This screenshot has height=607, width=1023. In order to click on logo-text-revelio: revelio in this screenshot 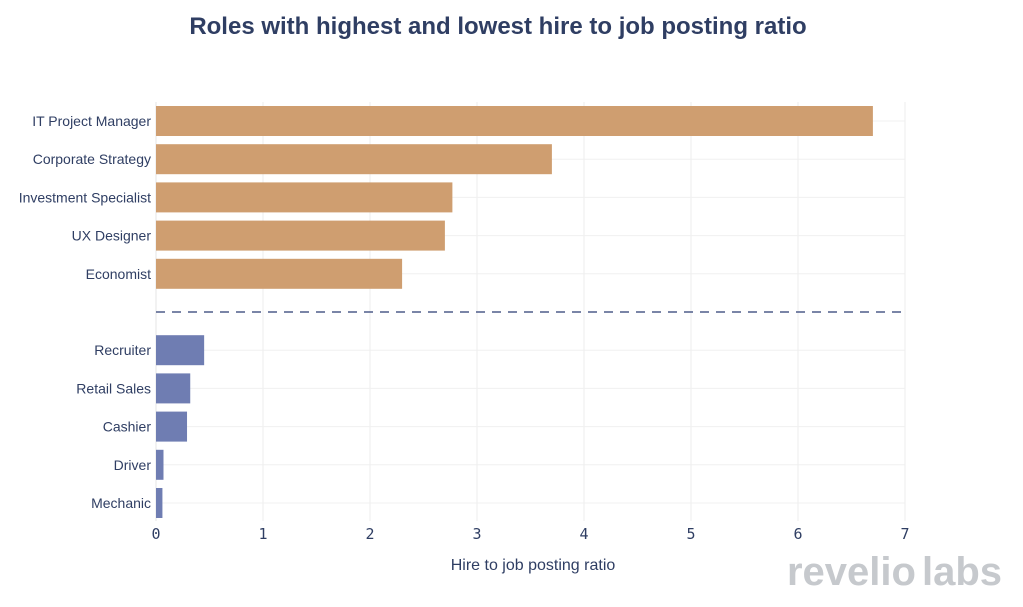, I will do `click(851, 572)`.